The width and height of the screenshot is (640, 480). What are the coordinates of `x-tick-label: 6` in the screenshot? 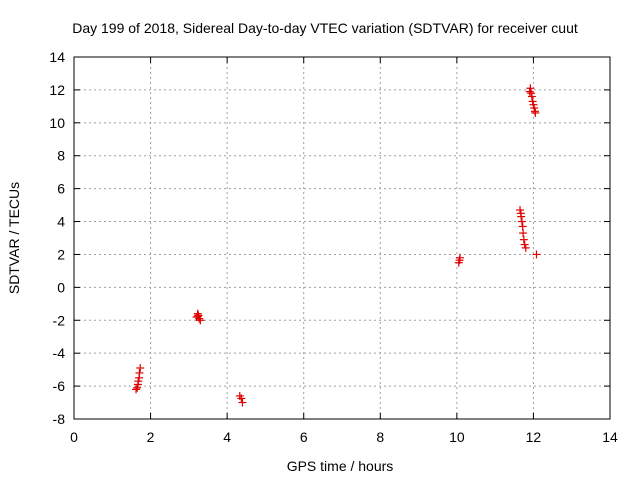 It's located at (304, 437).